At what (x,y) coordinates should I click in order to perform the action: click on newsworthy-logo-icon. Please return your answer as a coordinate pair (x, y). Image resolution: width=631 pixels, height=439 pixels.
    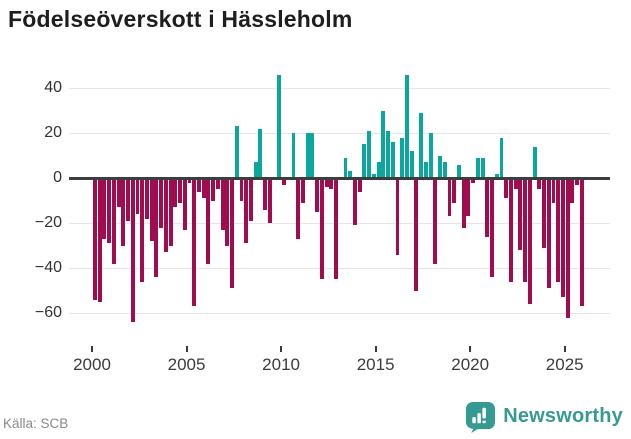
    Looking at the image, I should click on (481, 417).